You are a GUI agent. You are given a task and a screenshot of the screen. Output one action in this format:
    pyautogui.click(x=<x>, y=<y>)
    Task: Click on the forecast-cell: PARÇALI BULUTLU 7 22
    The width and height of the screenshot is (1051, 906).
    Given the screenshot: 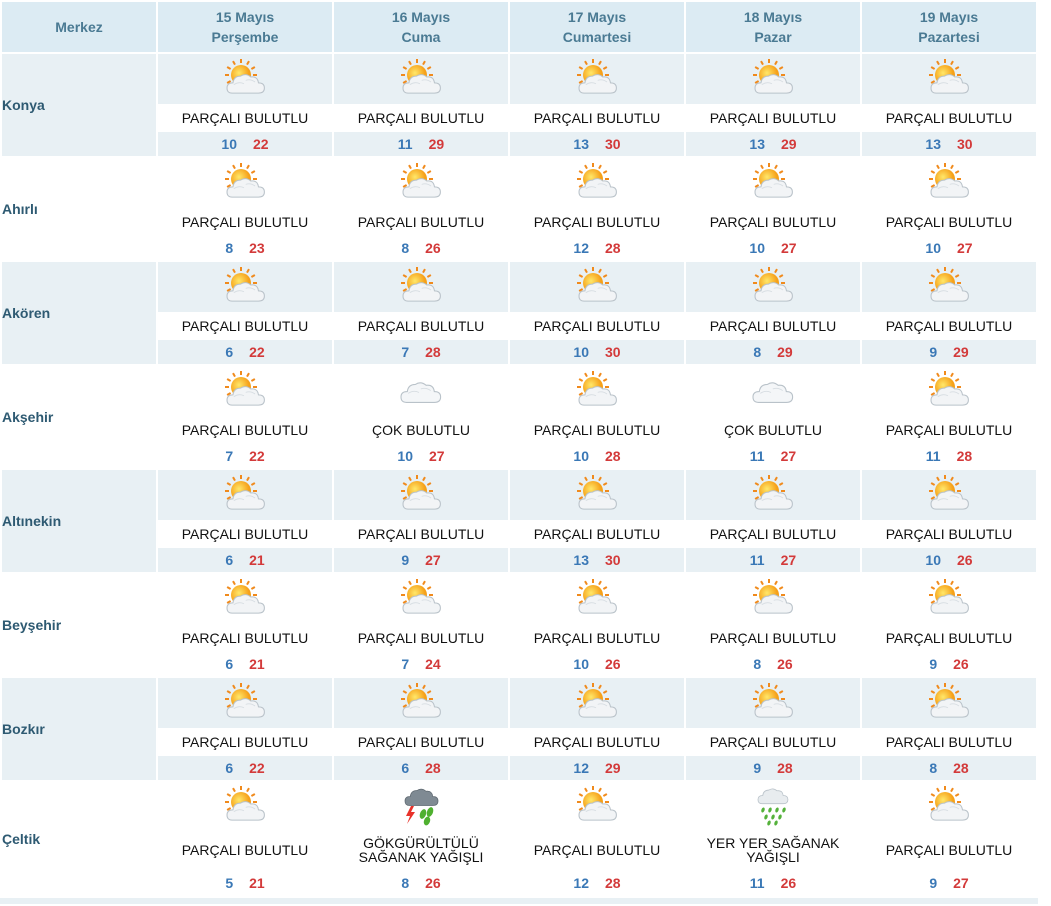 What is the action you would take?
    pyautogui.click(x=245, y=417)
    